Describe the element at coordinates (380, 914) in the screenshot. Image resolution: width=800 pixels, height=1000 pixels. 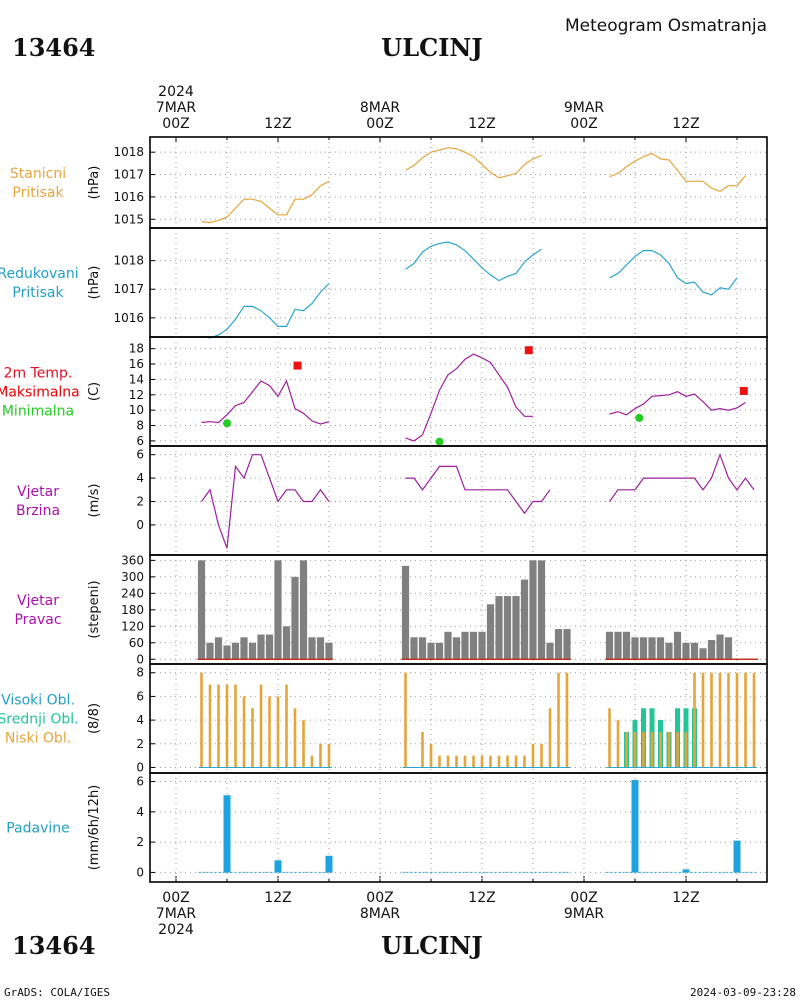
I see `time-label-bottom: 8MAR` at that location.